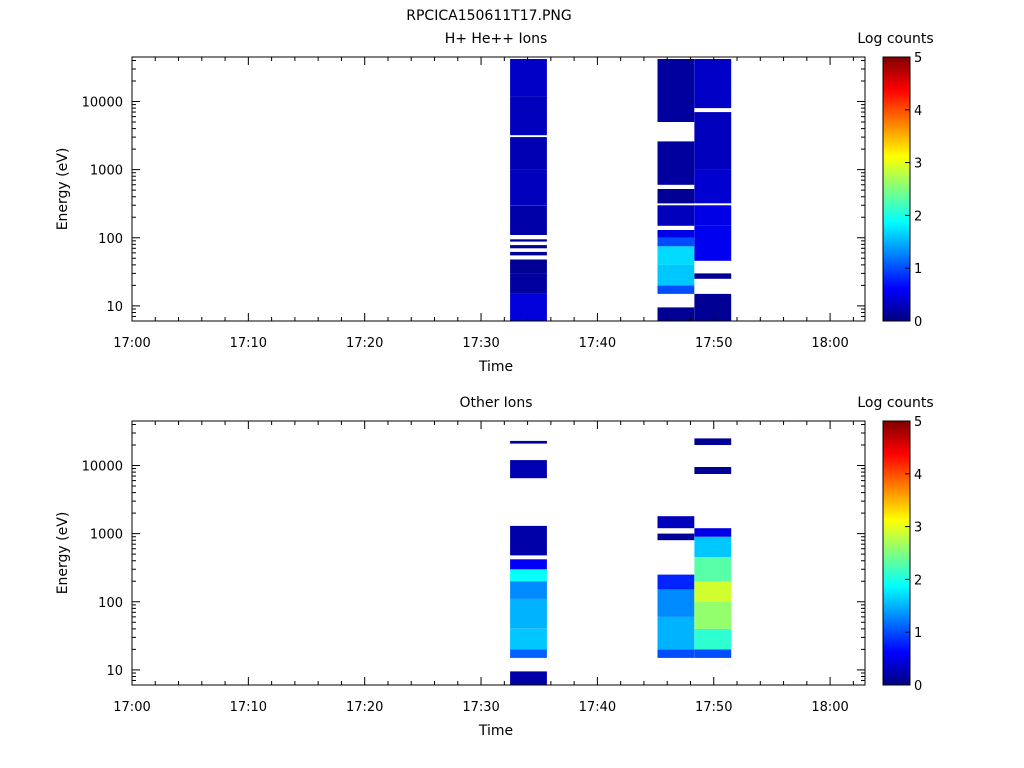  What do you see at coordinates (488, 16) in the screenshot?
I see `figure-title: RPCICA150611T17.PNG` at bounding box center [488, 16].